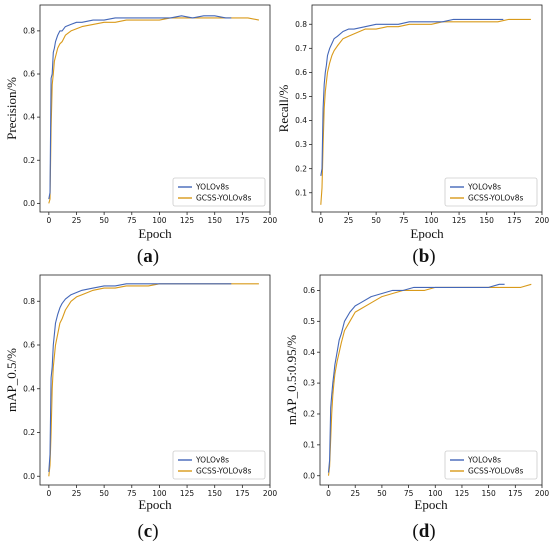  What do you see at coordinates (11, 380) in the screenshot?
I see `y-axis-label: mAP_0.5/%` at bounding box center [11, 380].